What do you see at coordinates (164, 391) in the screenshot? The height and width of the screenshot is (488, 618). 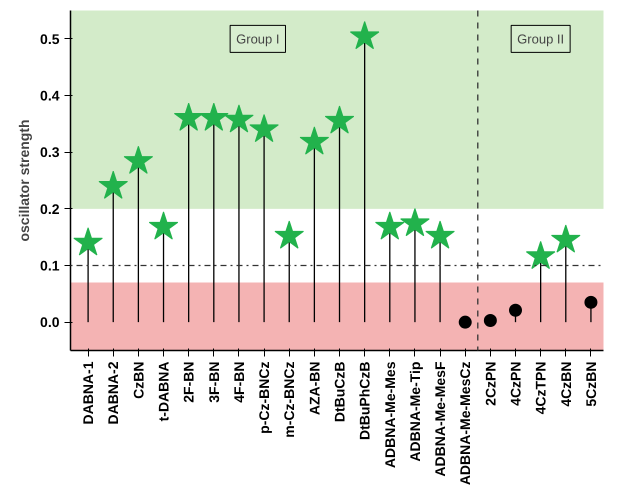 I see `x-tick-label: t-DABNA` at bounding box center [164, 391].